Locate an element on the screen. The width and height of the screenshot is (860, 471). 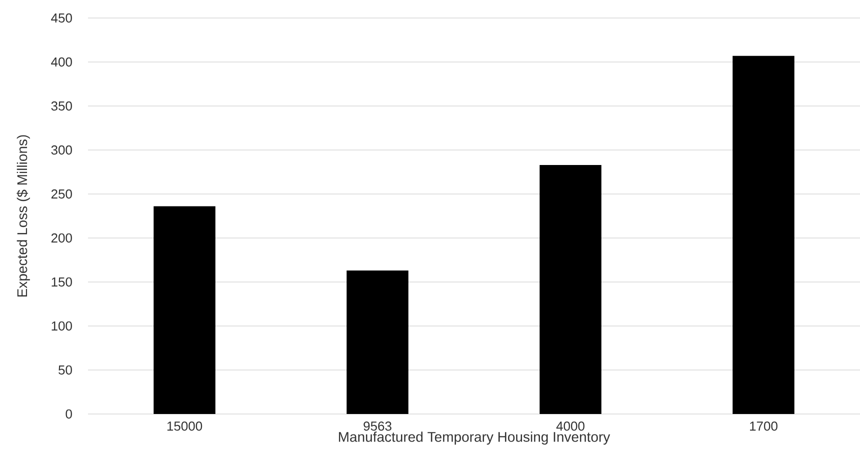
y-tick-label: 250 is located at coordinates (61, 194).